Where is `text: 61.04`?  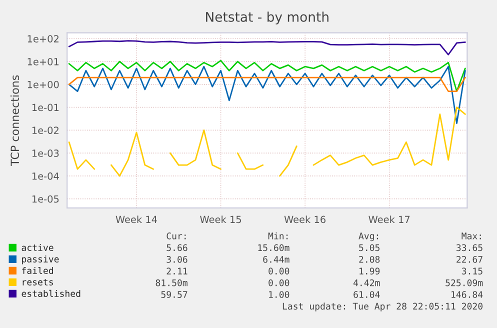 text: 61.04 is located at coordinates (367, 294).